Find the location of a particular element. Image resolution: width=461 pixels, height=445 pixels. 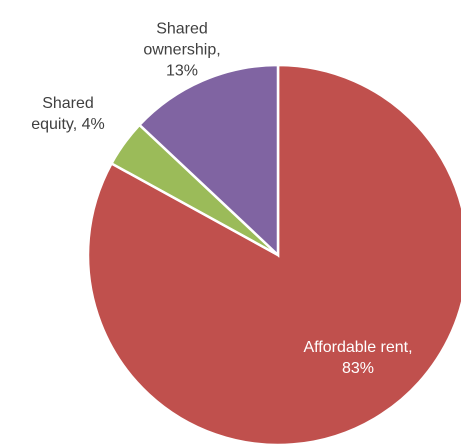

pie-slice is located at coordinates (208, 160).